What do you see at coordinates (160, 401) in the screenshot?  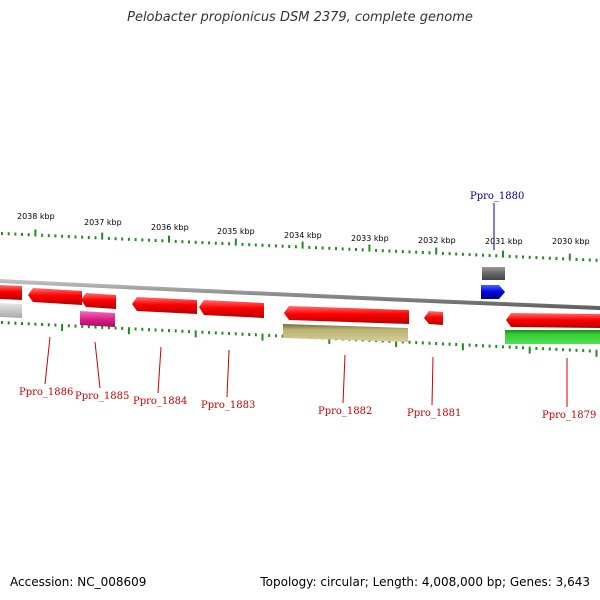 I see `gene-label-ppro-1884: Ppro_1884` at bounding box center [160, 401].